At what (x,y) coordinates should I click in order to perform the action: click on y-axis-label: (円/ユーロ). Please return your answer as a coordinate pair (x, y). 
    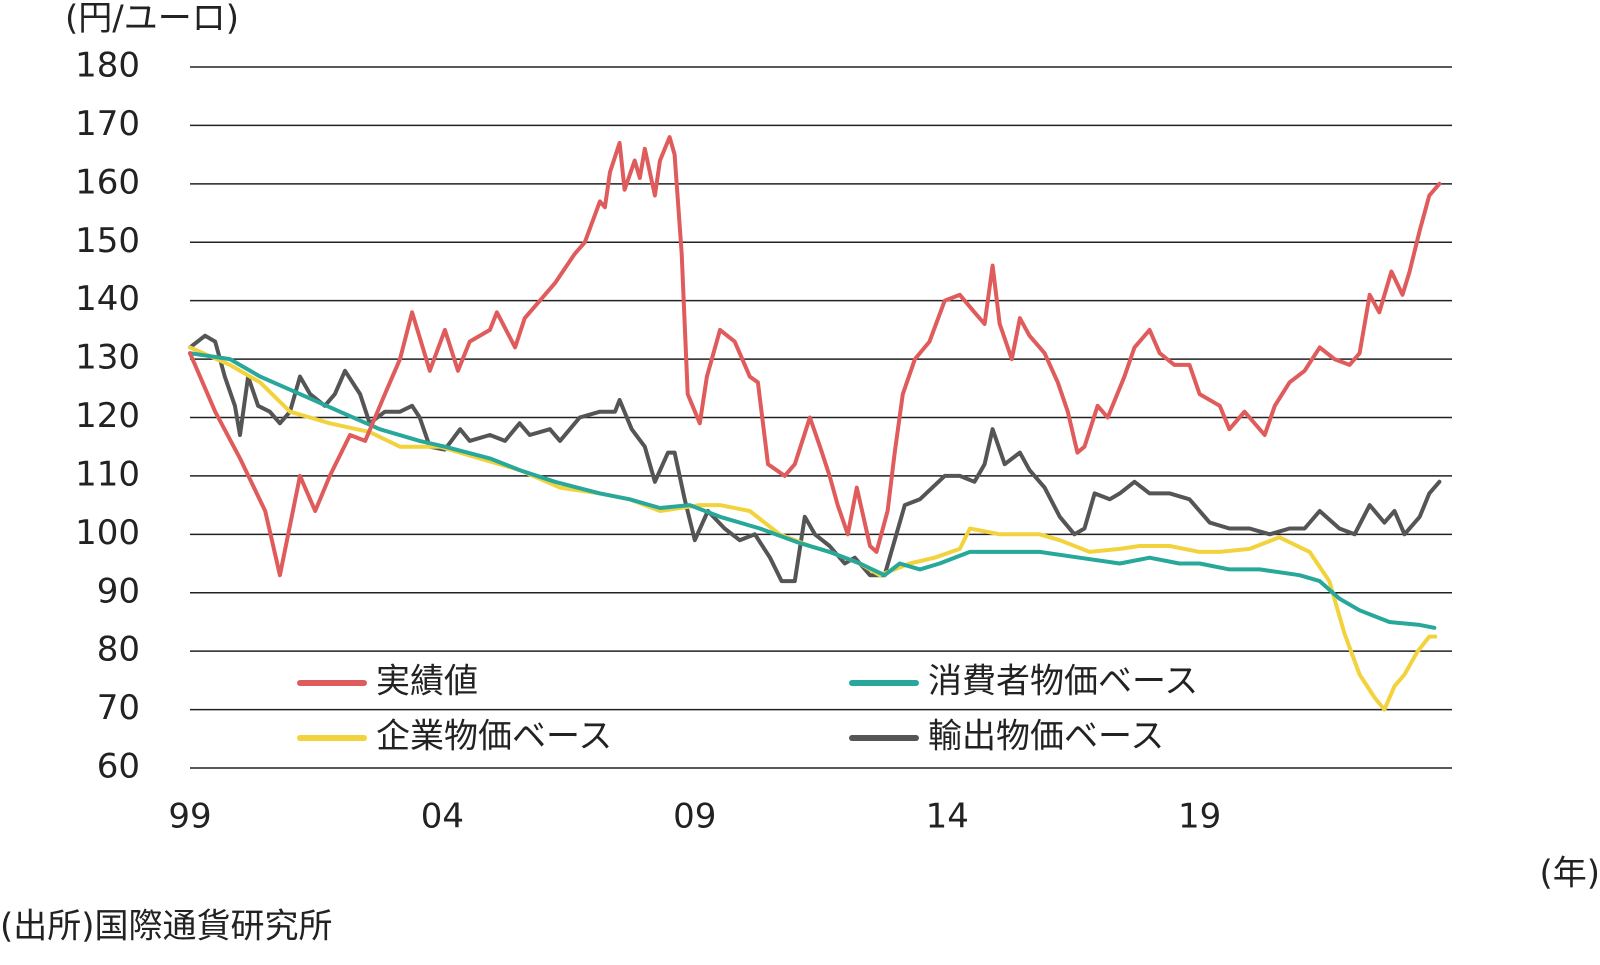
    Looking at the image, I should click on (152, 19).